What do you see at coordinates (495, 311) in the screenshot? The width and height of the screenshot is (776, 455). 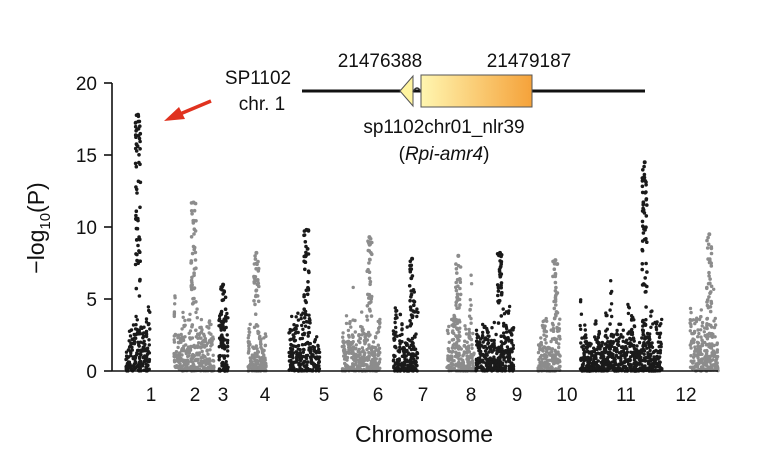 I see `chromosome-9-points` at bounding box center [495, 311].